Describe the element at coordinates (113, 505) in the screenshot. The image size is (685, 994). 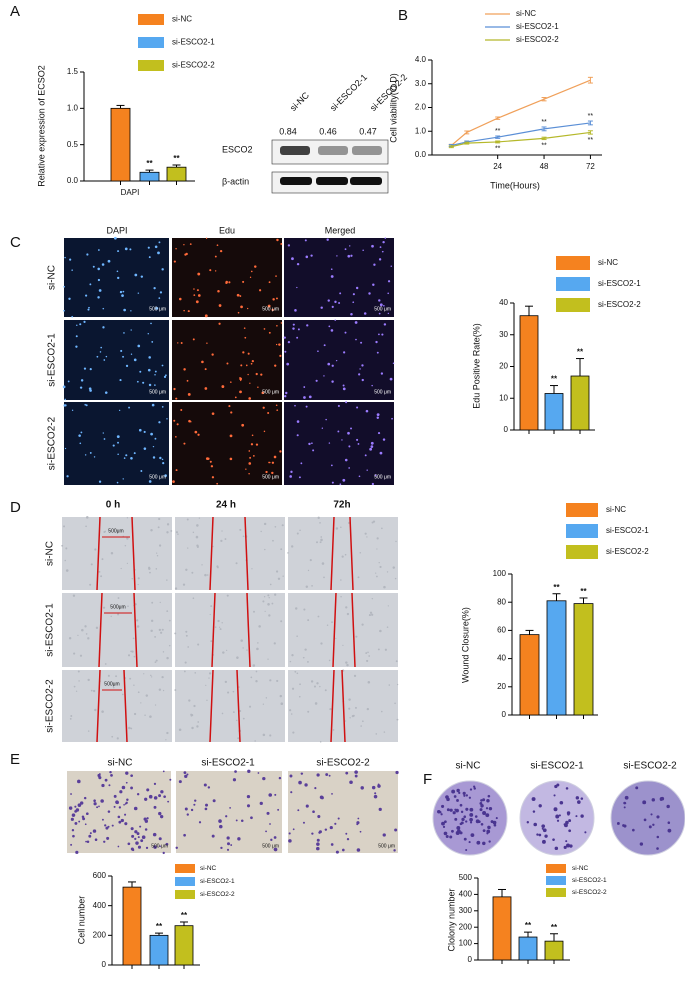
I see `column-header: 0 h` at that location.